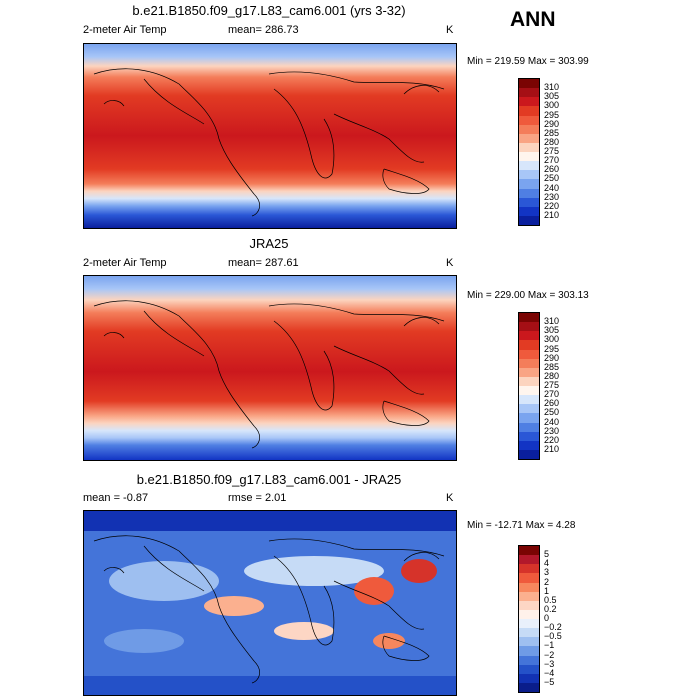 This screenshot has width=700, height=700. I want to click on panel2-mean: mean= 287.61, so click(263, 263).